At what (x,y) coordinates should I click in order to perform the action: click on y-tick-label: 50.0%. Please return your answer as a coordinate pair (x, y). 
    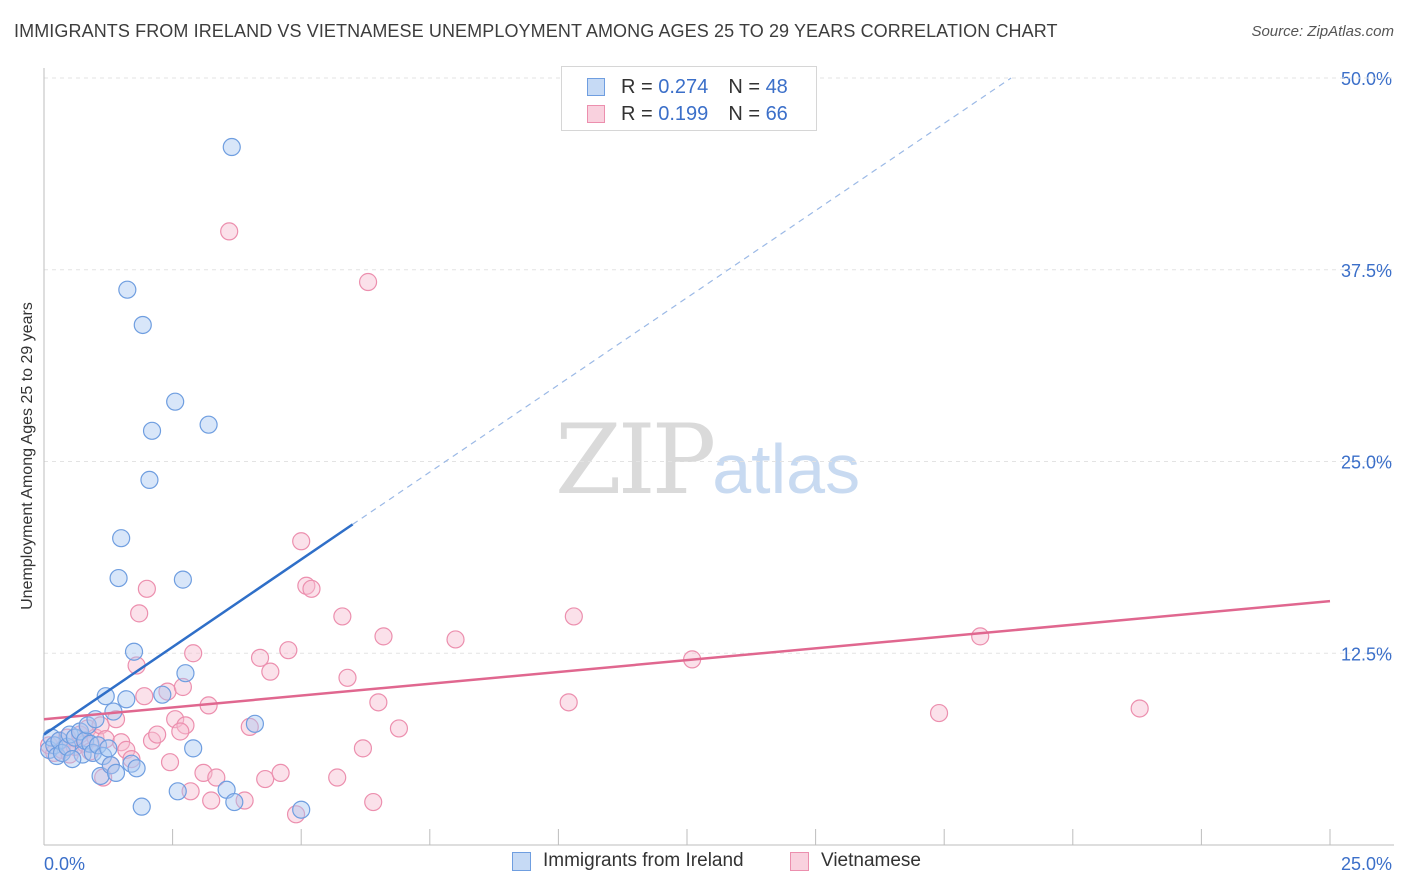
    Looking at the image, I should click on (1366, 79).